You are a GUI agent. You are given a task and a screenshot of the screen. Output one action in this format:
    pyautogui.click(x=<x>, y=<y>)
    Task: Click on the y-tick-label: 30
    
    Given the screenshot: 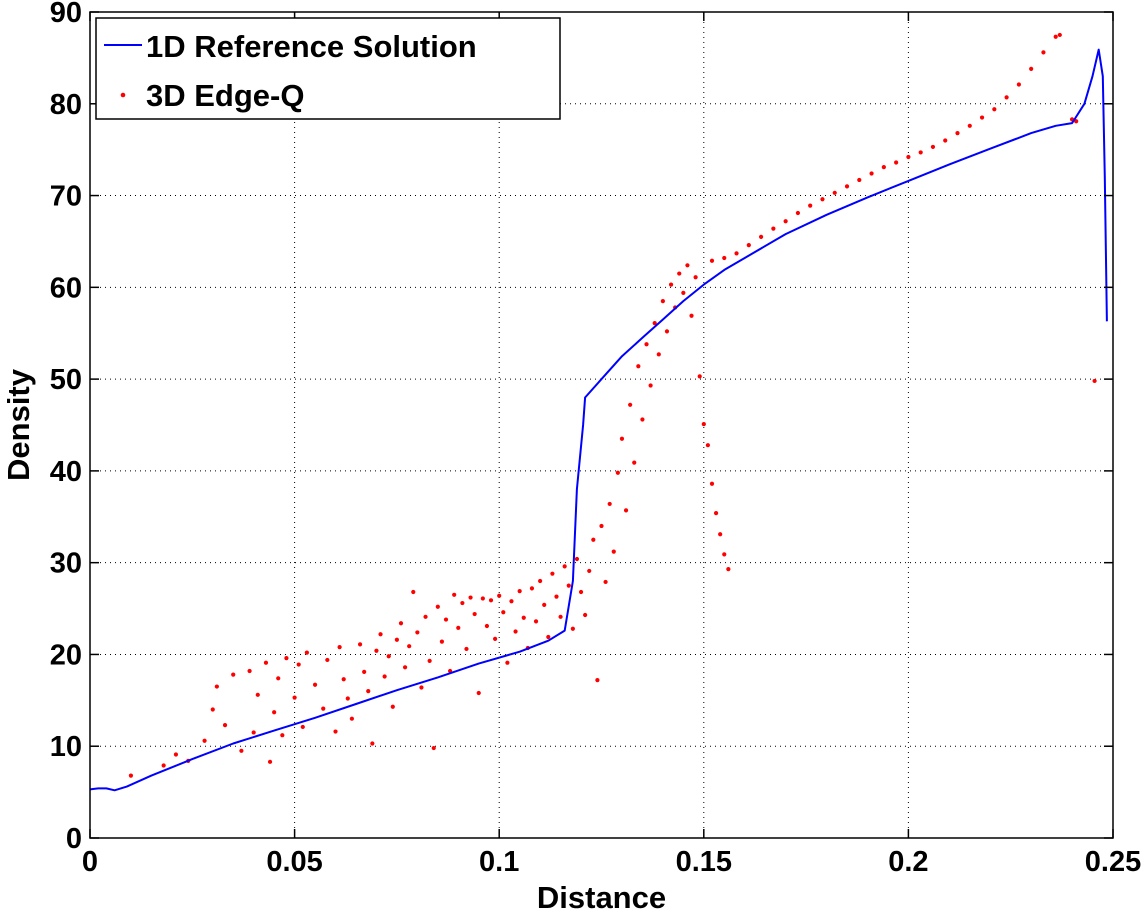 What is the action you would take?
    pyautogui.click(x=66, y=564)
    